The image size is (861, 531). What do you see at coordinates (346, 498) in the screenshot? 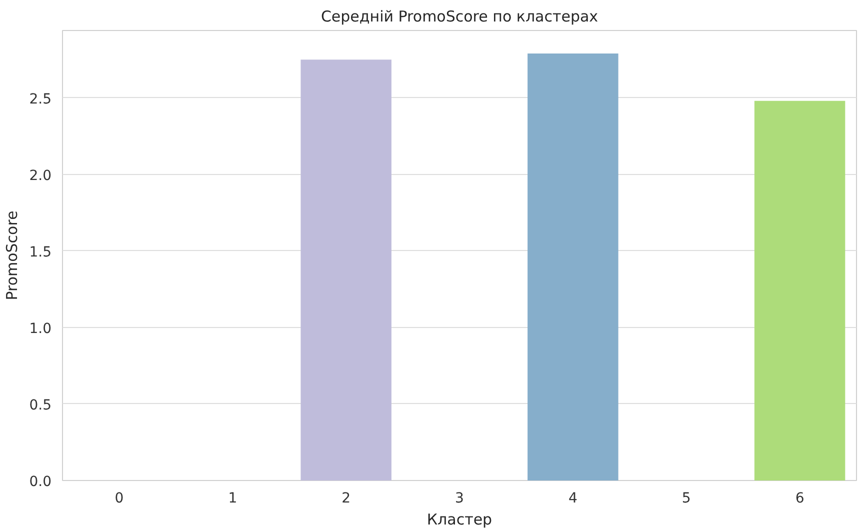
I see `x-tick-label: 2` at bounding box center [346, 498].